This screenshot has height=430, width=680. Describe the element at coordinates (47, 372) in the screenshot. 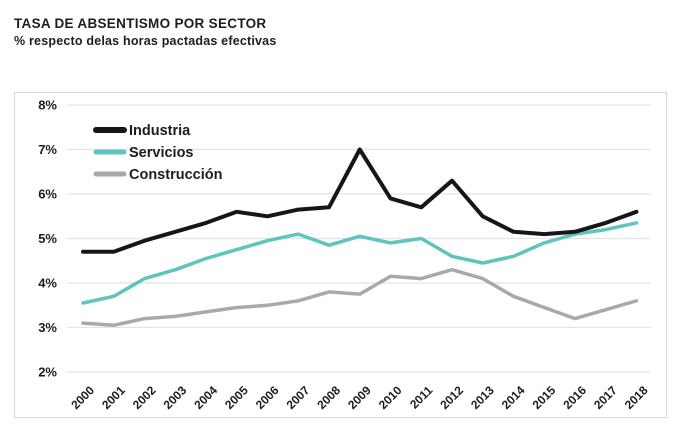

I see `y-axis-tick-label: 2%` at that location.